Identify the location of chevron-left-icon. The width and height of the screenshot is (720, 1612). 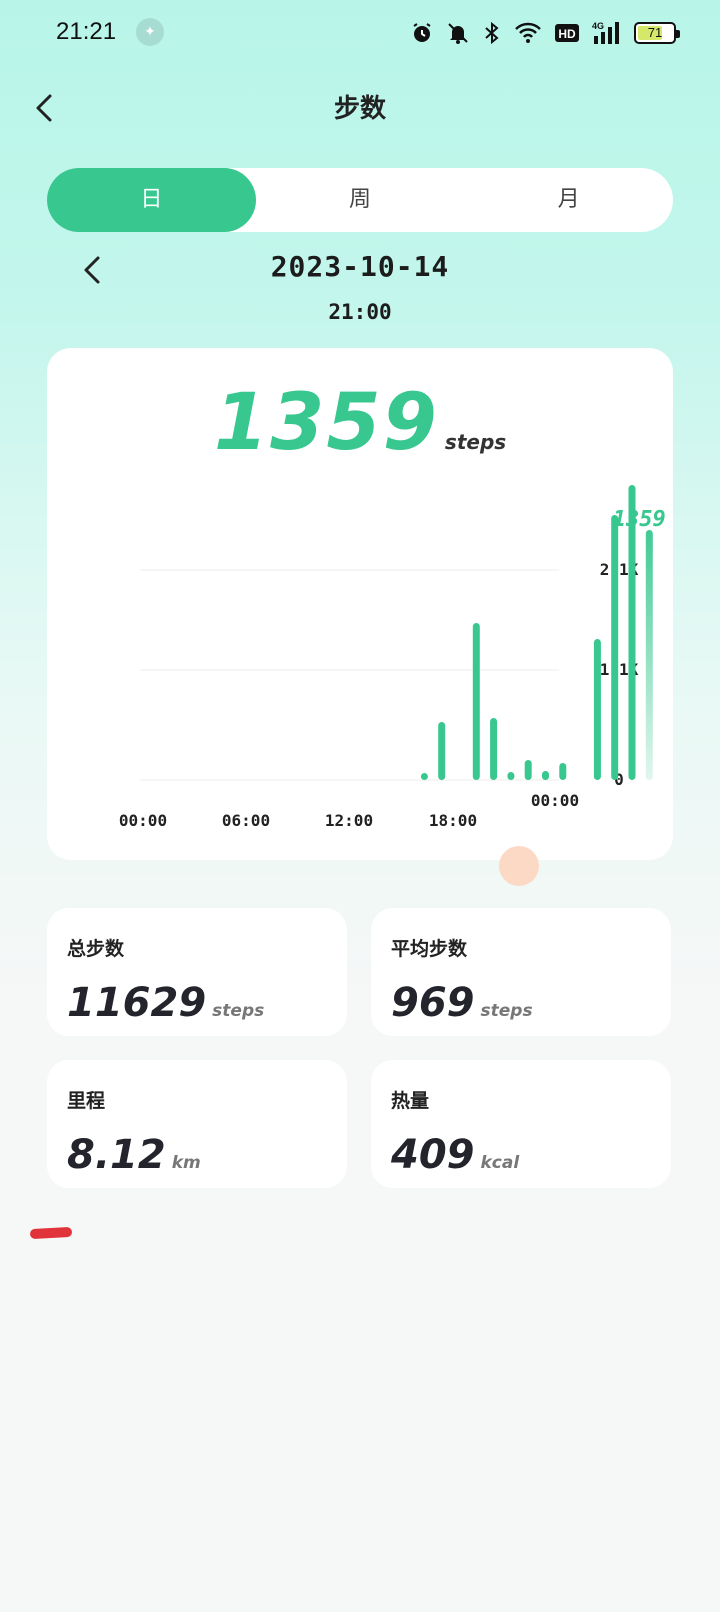
(92, 270).